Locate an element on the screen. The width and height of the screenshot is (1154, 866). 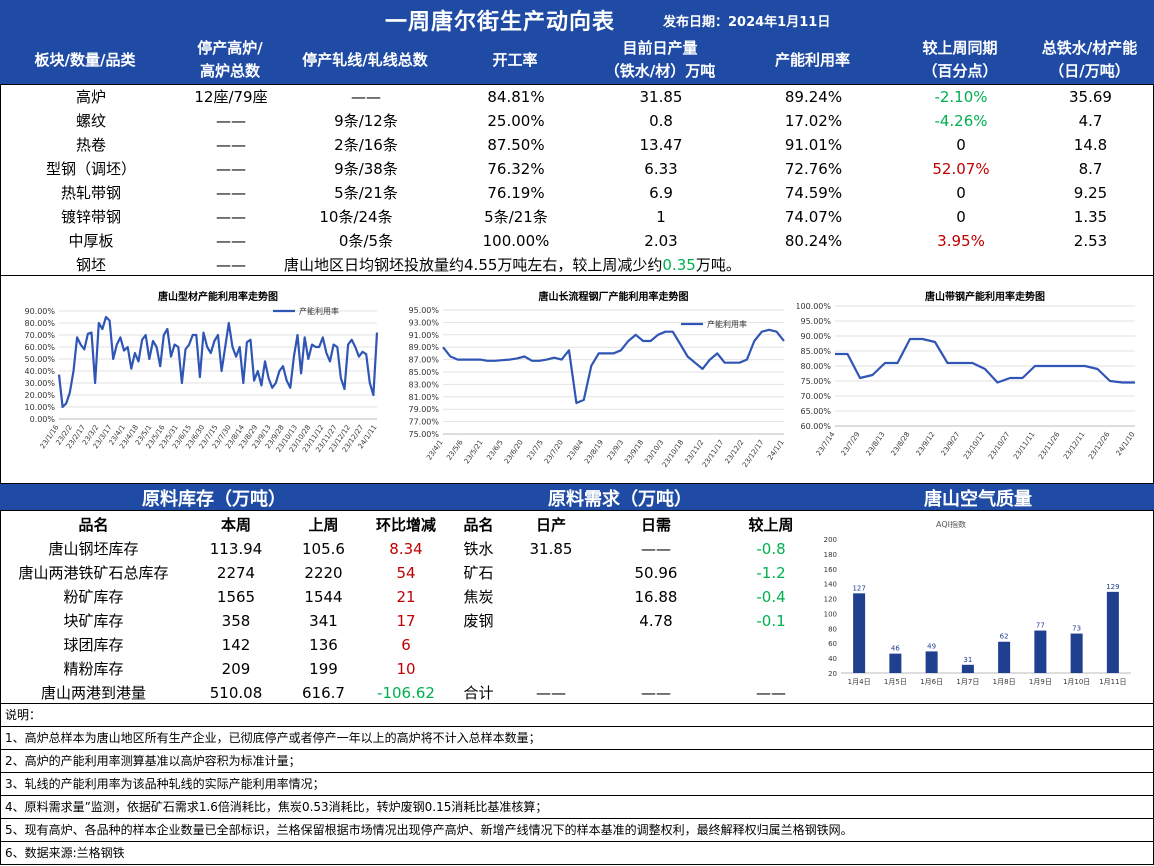
row-utilization: 72.76% is located at coordinates (813, 169).